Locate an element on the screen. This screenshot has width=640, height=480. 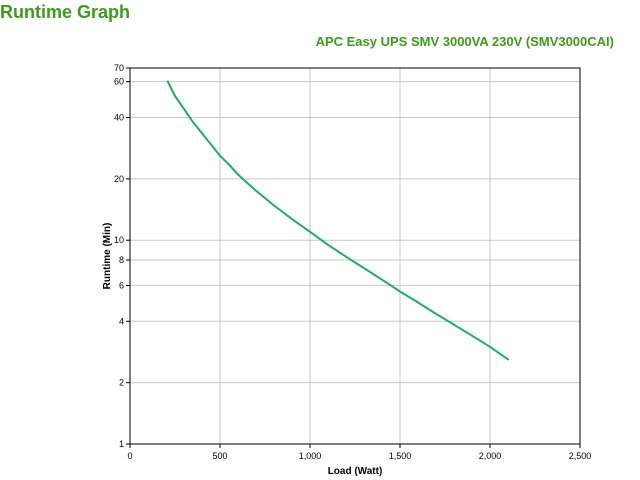
y-tick-label: 10 is located at coordinates (119, 240).